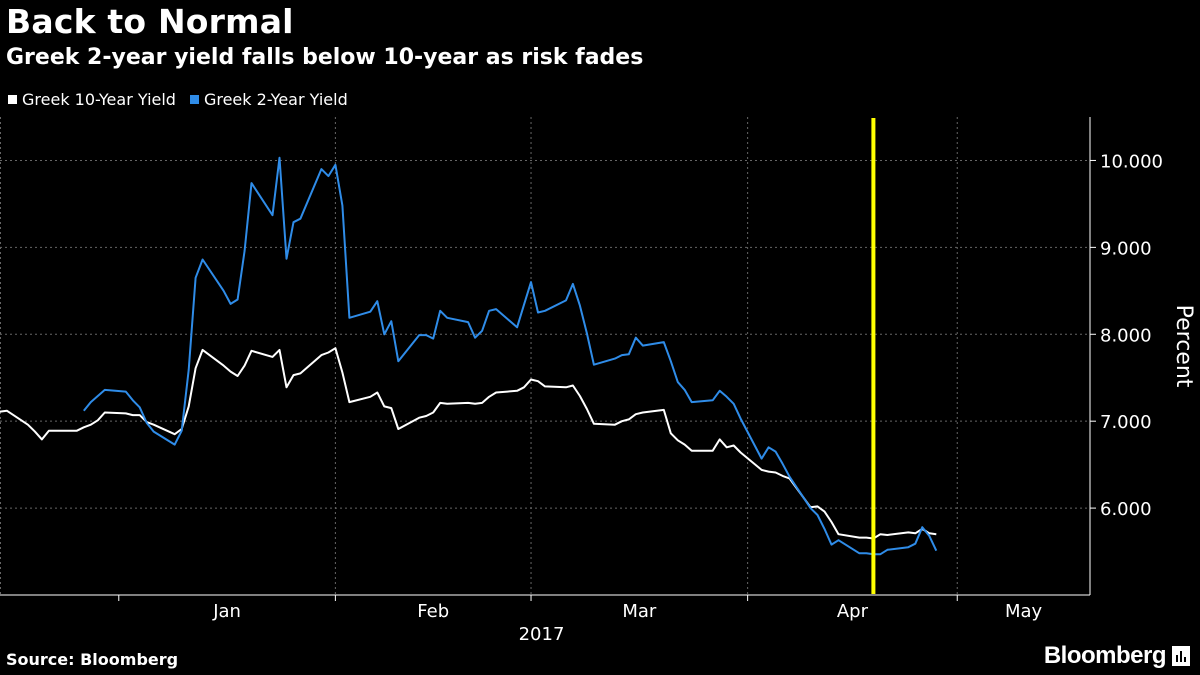  I want to click on source-note: Source: Bloomberg, so click(92, 659).